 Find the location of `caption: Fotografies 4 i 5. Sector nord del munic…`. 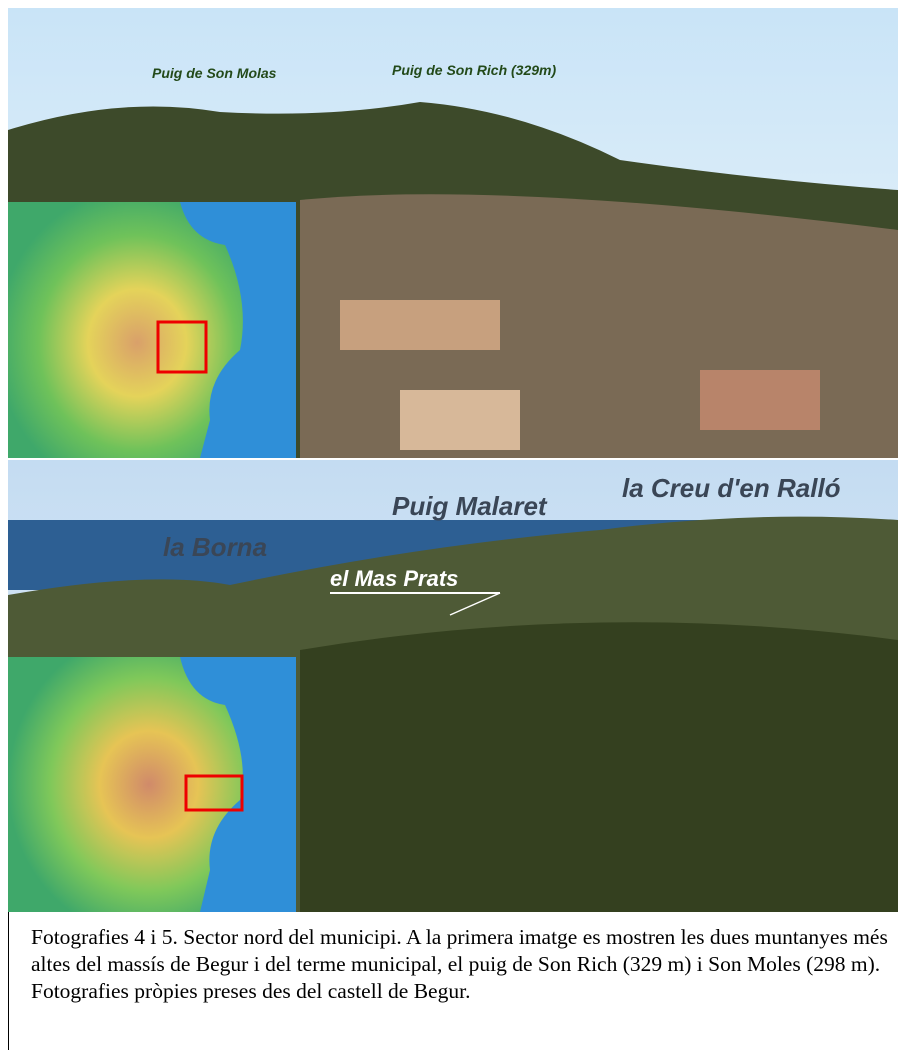

caption: Fotografies 4 i 5. Sector nord del munic… is located at coordinates (453, 981).